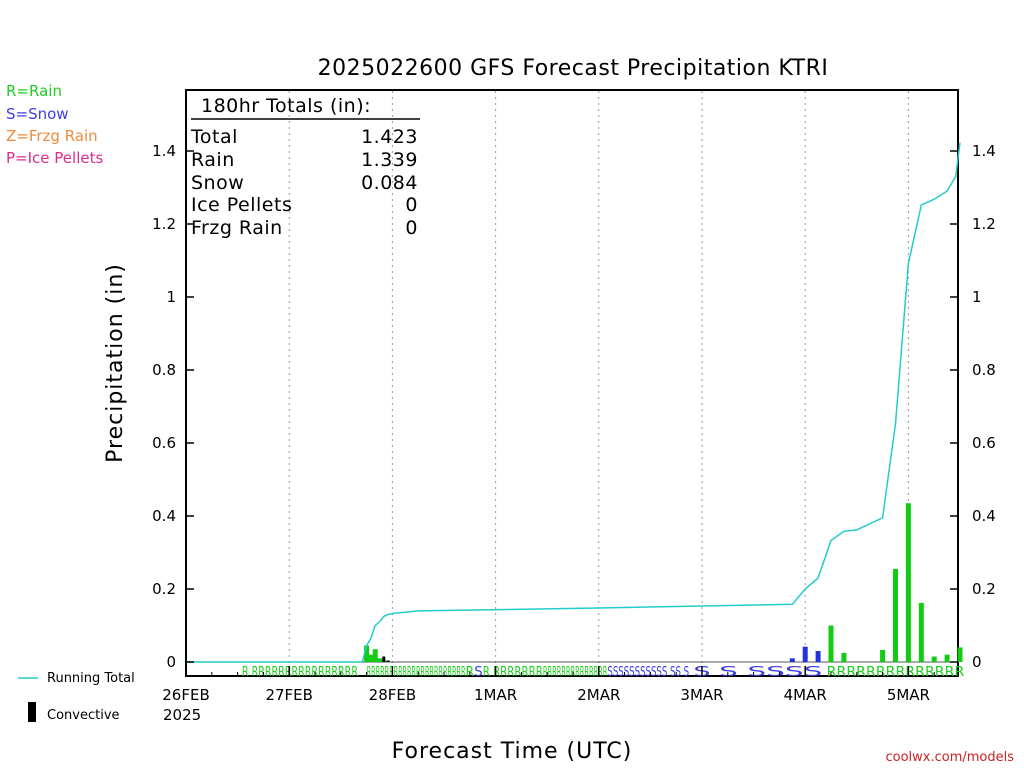 This screenshot has width=1024, height=768. Describe the element at coordinates (164, 151) in the screenshot. I see `ytick-label-left: 1.4` at that location.